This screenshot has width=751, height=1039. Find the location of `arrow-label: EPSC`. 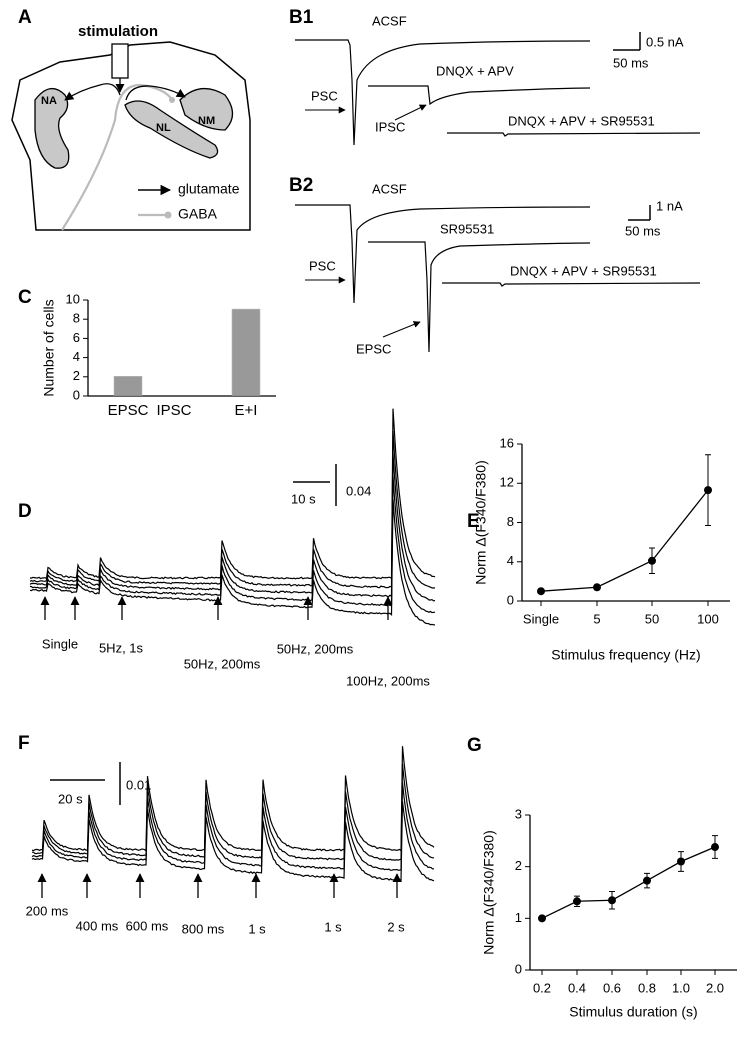

arrow-label: EPSC is located at coordinates (373, 348).